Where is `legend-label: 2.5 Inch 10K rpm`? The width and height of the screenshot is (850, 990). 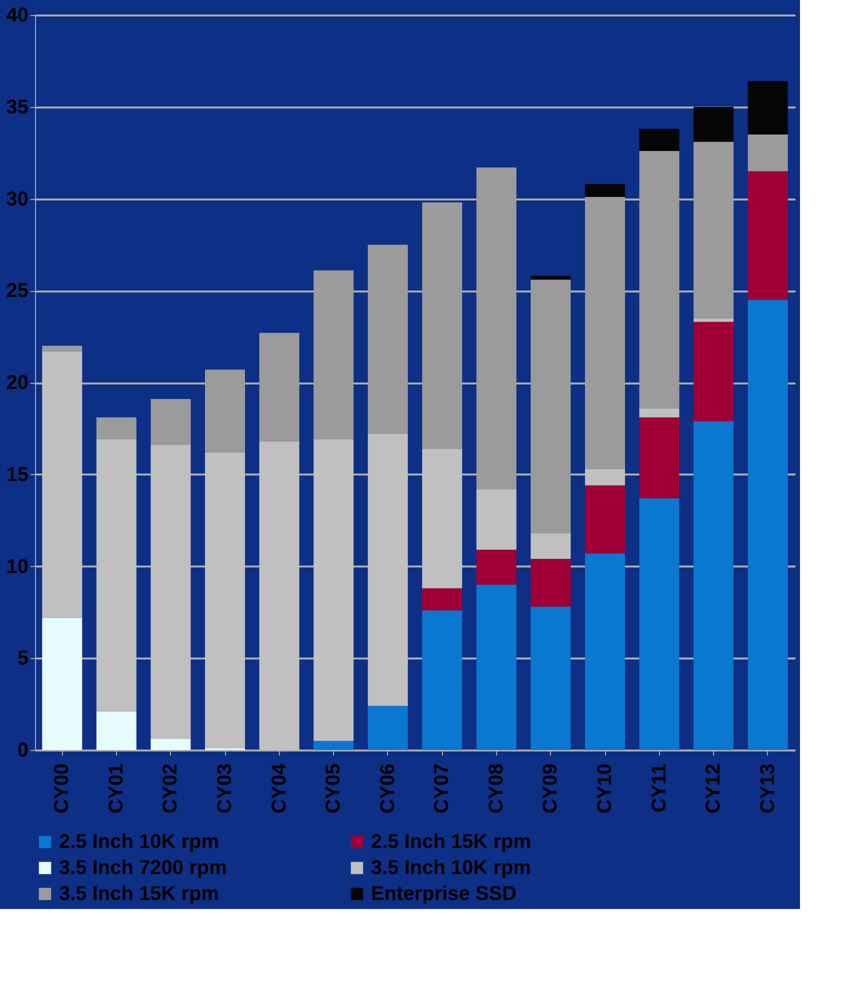
legend-label: 2.5 Inch 10K rpm is located at coordinates (139, 842).